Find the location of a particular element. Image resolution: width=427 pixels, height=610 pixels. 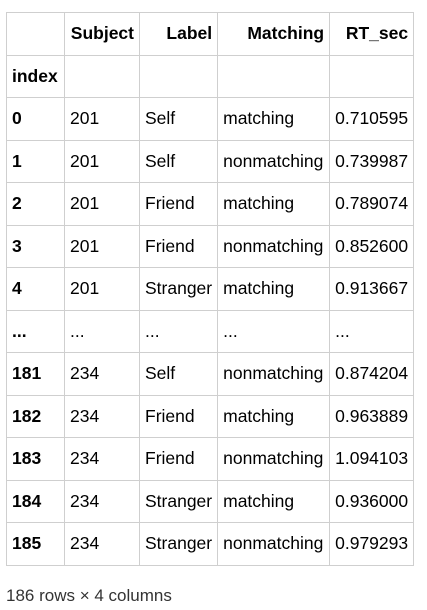

cell-rt-sec: 0.789074 is located at coordinates (372, 204).